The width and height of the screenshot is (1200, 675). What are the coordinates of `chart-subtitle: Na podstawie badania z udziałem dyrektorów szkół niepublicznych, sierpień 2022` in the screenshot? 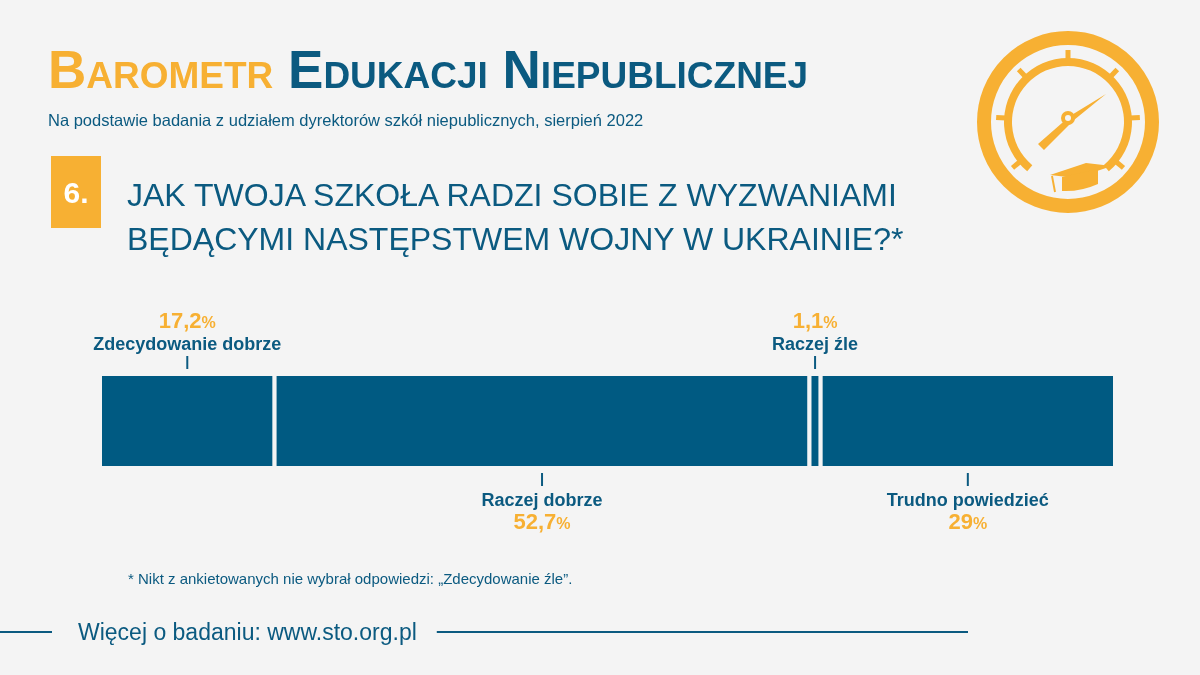 It's located at (346, 120).